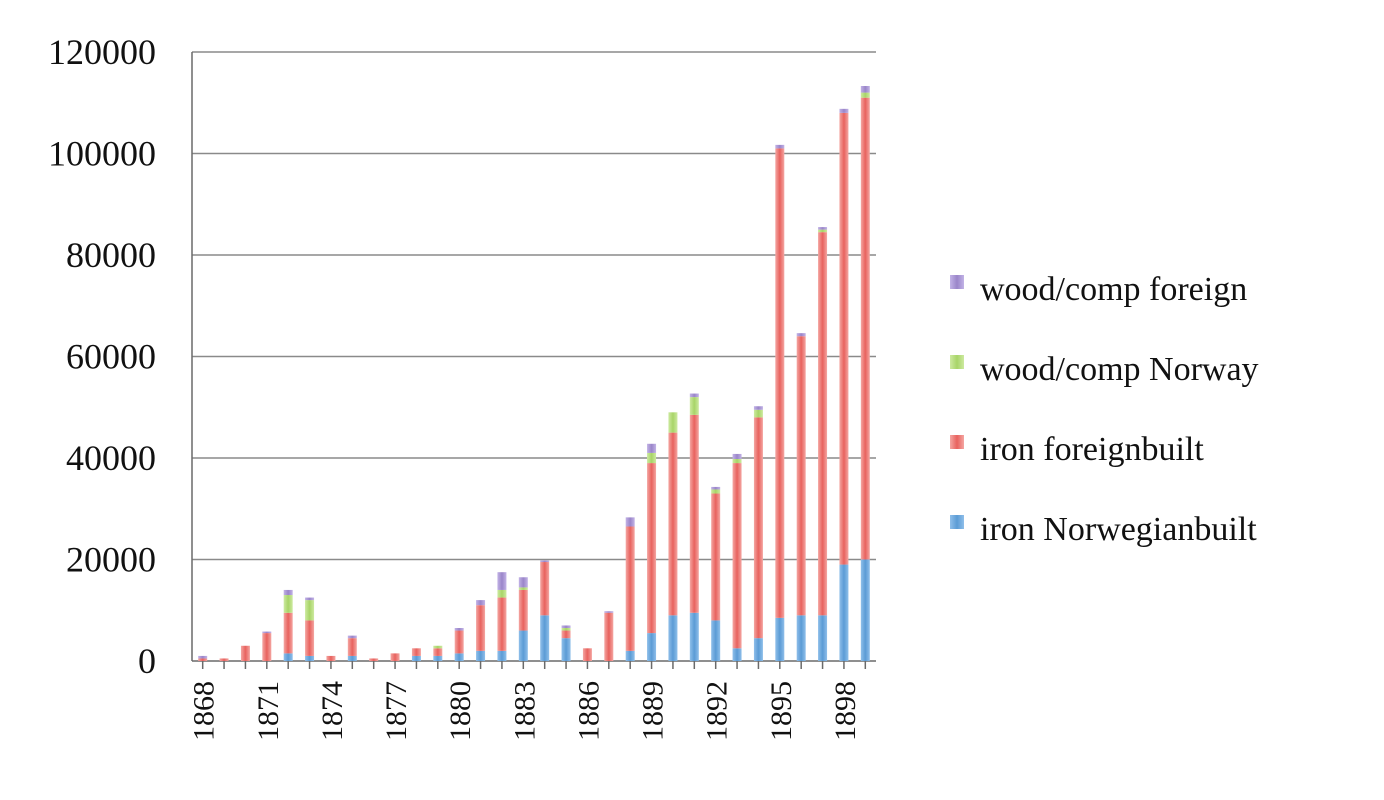 The image size is (1384, 800). Describe the element at coordinates (102, 154) in the screenshot. I see `y-tick-label: 100000` at that location.